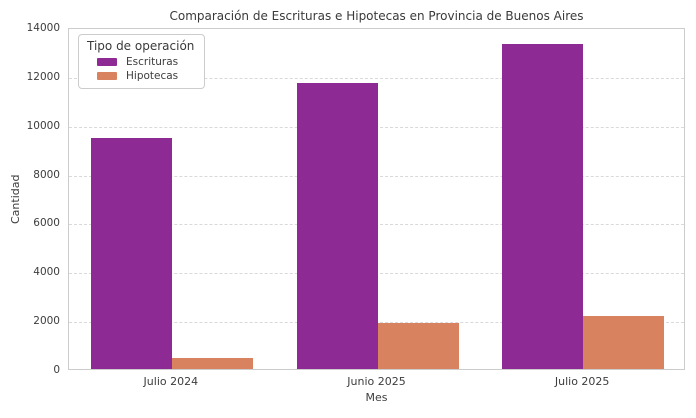 This screenshot has height=418, width=696. Describe the element at coordinates (43, 76) in the screenshot. I see `y-tick-label-12000: 12000` at that location.